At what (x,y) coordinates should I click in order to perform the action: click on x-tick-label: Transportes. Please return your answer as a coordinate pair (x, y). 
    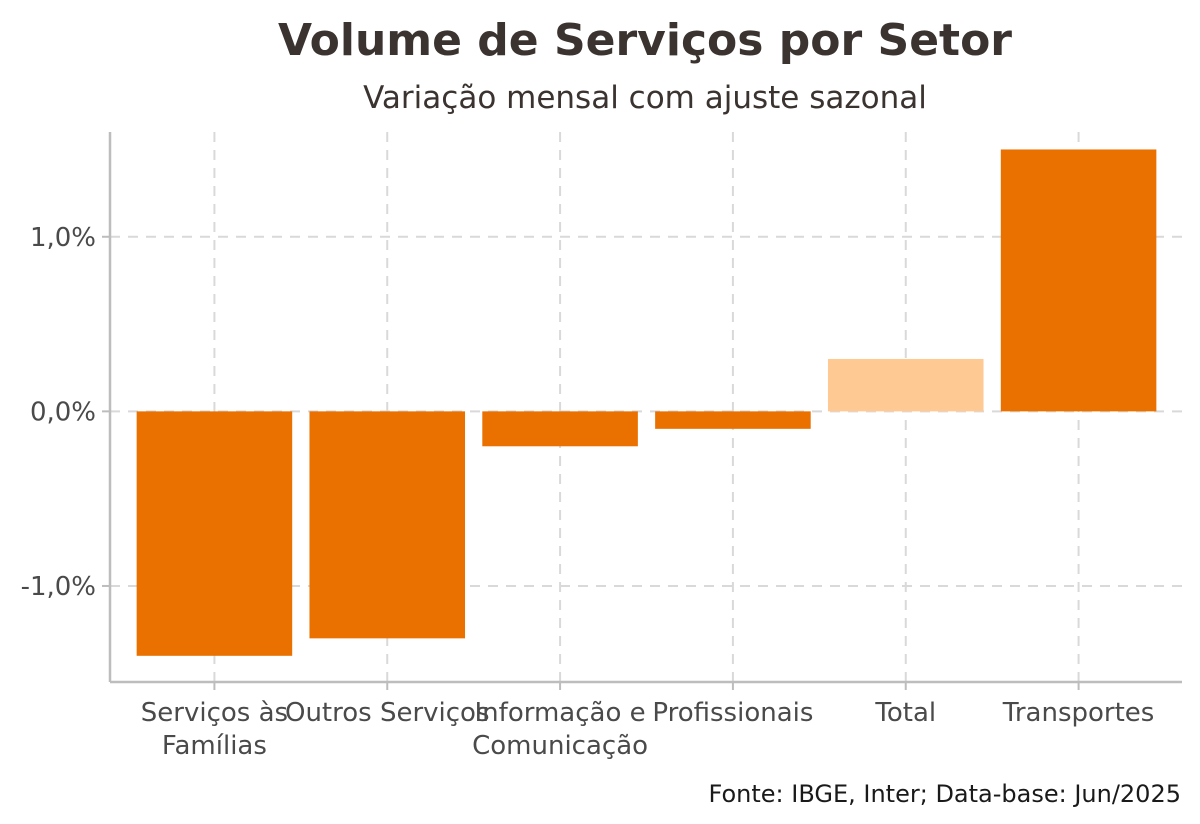
    Looking at the image, I should click on (1078, 713).